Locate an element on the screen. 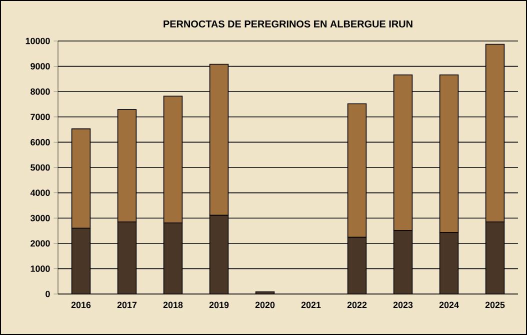  y-tick-label: 0 is located at coordinates (48, 294).